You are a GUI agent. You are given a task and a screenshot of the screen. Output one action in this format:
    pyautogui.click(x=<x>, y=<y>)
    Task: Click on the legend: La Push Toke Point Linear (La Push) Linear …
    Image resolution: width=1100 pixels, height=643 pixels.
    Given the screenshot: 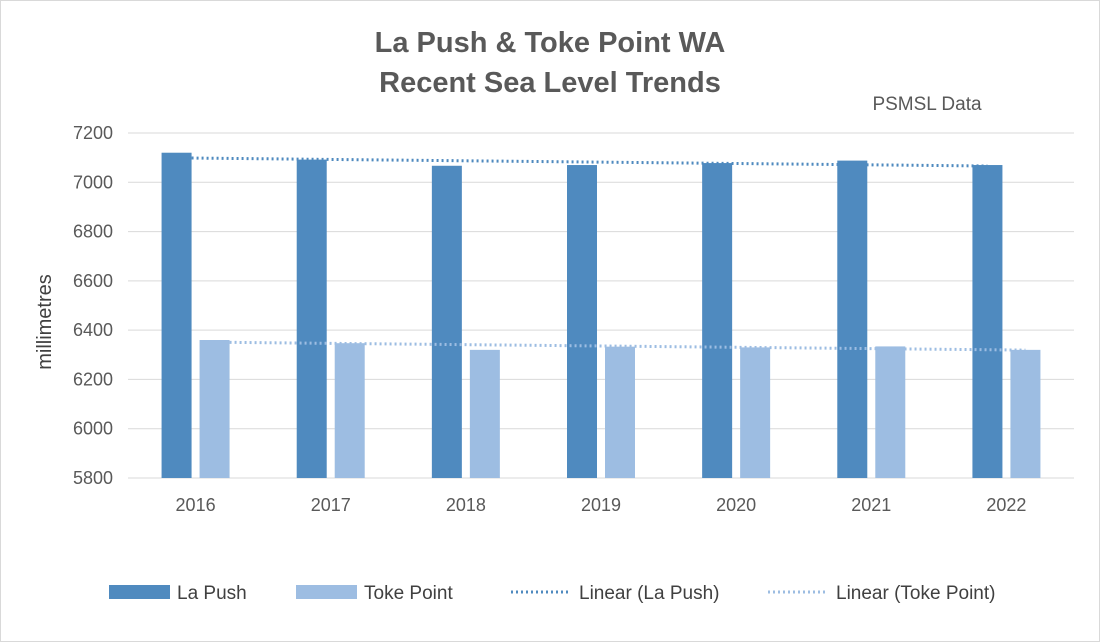 What is the action you would take?
    pyautogui.click(x=552, y=593)
    